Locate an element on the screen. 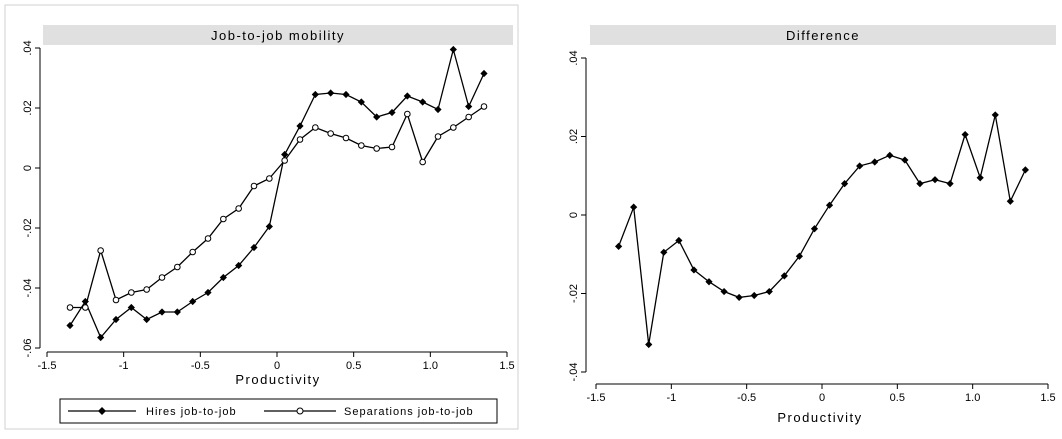  x-tick-label: 1.0 is located at coordinates (430, 366).